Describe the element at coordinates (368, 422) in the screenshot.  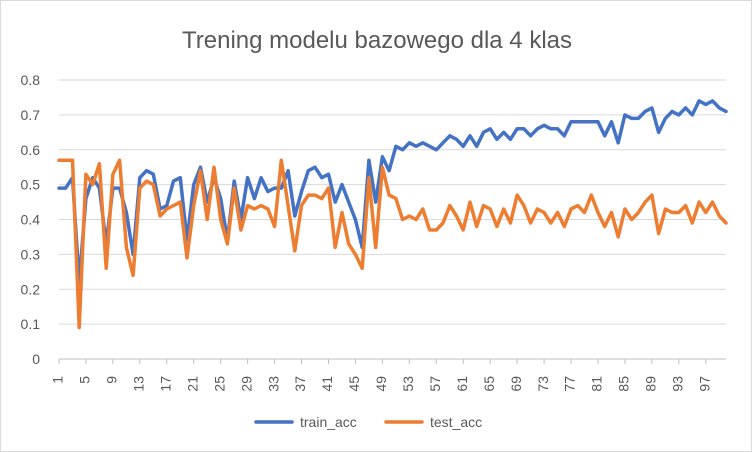
I see `legend: train_acc test_acc` at that location.